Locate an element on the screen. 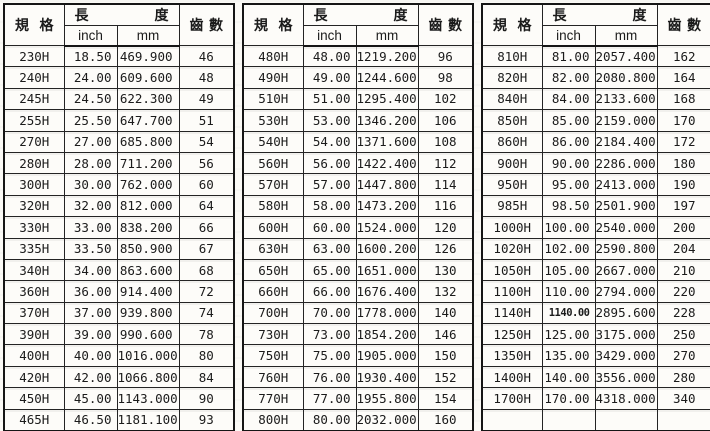 This screenshot has width=710, height=431. table-row: 450H 45.00 1143.000 90 is located at coordinates (119, 398).